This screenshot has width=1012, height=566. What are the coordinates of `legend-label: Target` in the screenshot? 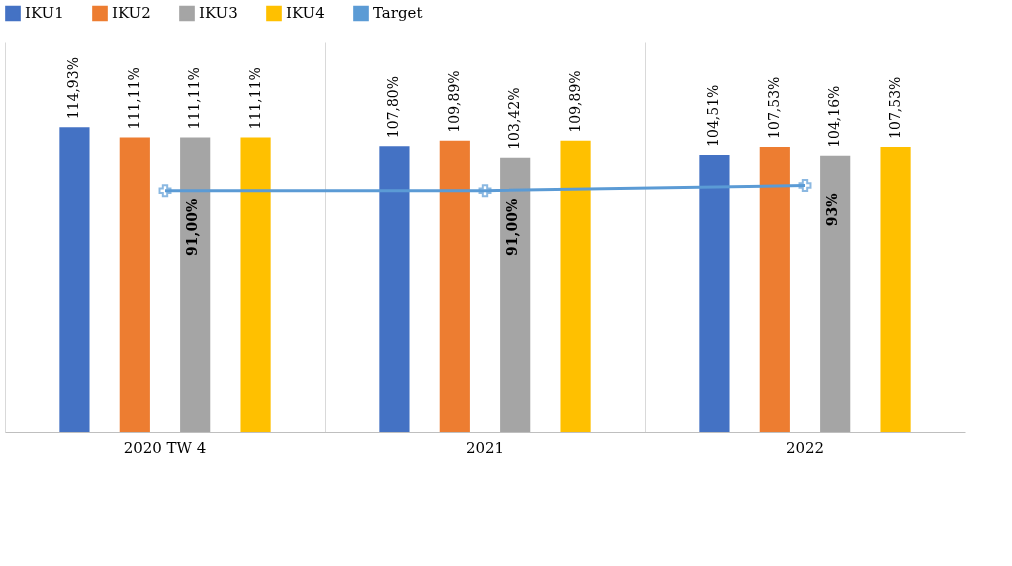 It's located at (398, 13).